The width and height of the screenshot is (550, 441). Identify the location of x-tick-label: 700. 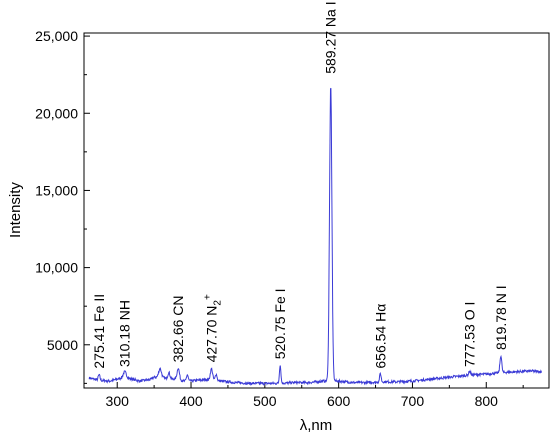
(413, 401).